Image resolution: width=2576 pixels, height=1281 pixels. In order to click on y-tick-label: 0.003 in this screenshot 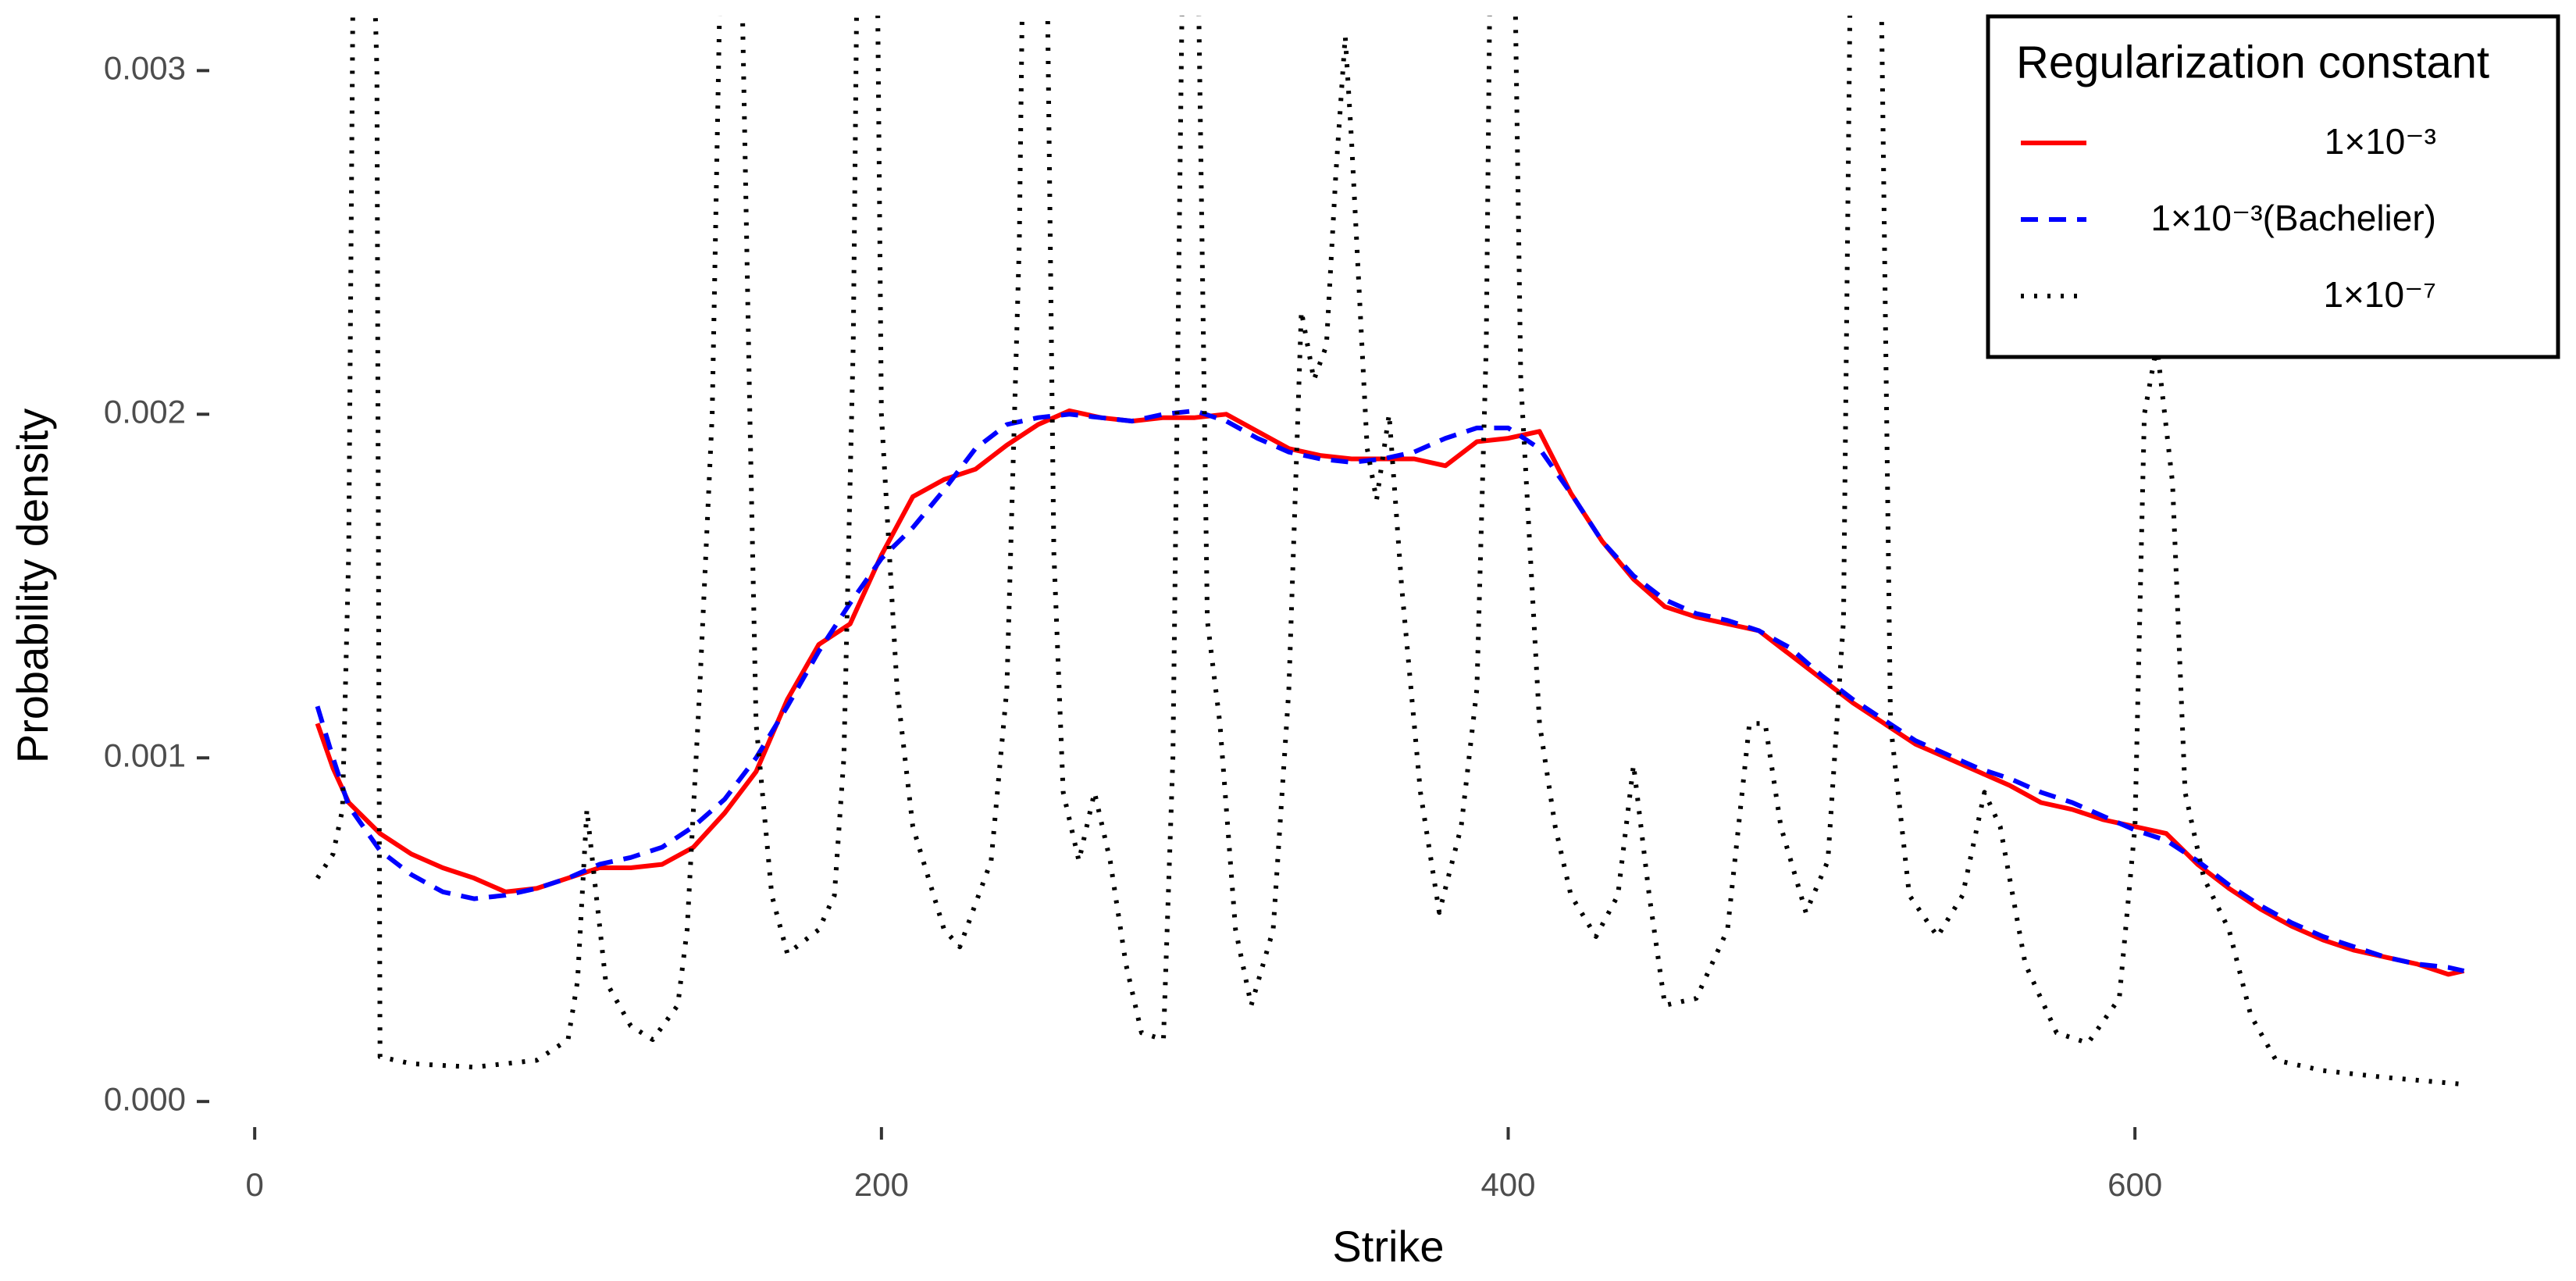, I will do `click(145, 67)`.